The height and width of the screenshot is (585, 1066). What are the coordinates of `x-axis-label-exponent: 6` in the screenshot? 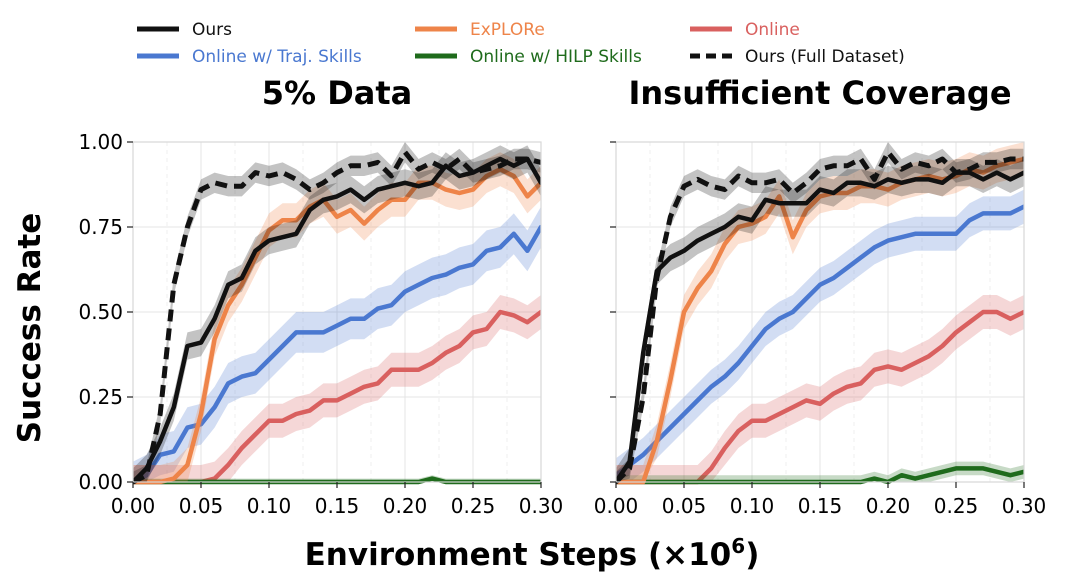 It's located at (738, 546).